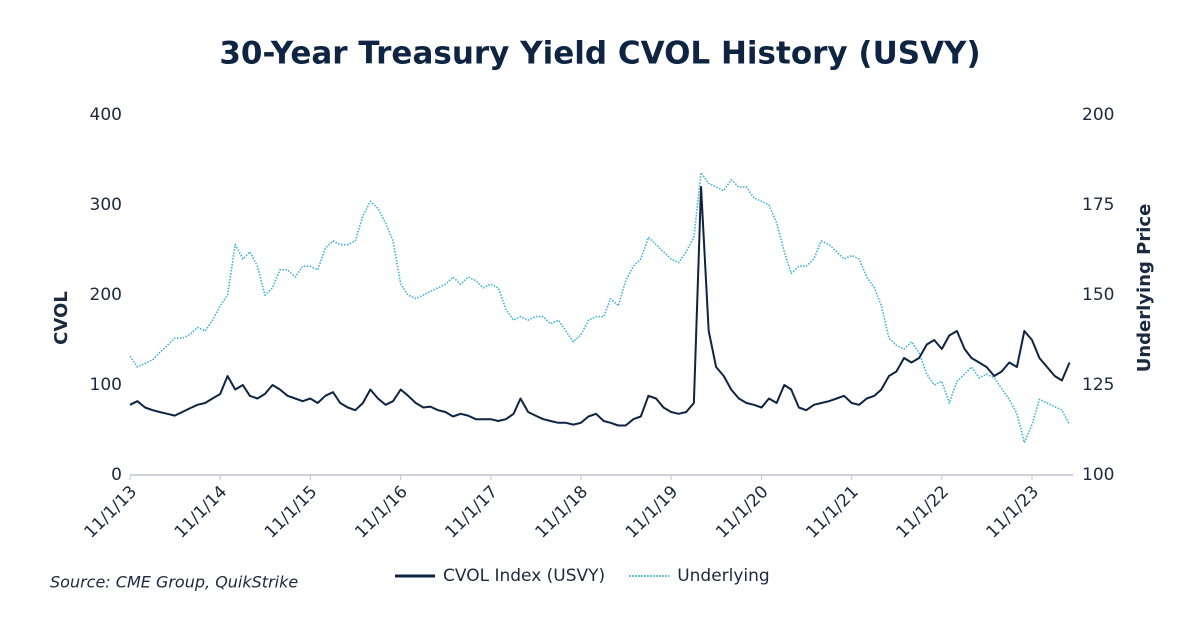  What do you see at coordinates (106, 205) in the screenshot?
I see `y-tick-label: 300` at bounding box center [106, 205].